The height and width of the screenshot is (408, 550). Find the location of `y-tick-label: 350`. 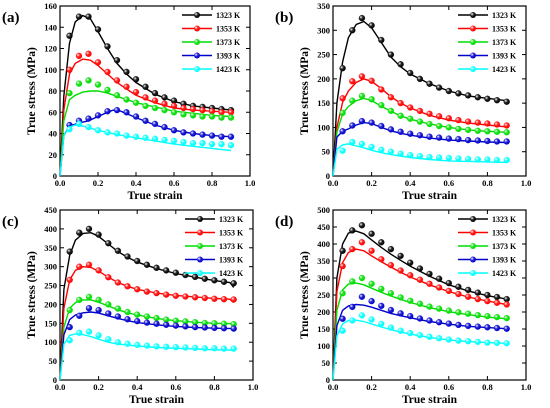

y-tick-label: 350 is located at coordinates (50, 248).